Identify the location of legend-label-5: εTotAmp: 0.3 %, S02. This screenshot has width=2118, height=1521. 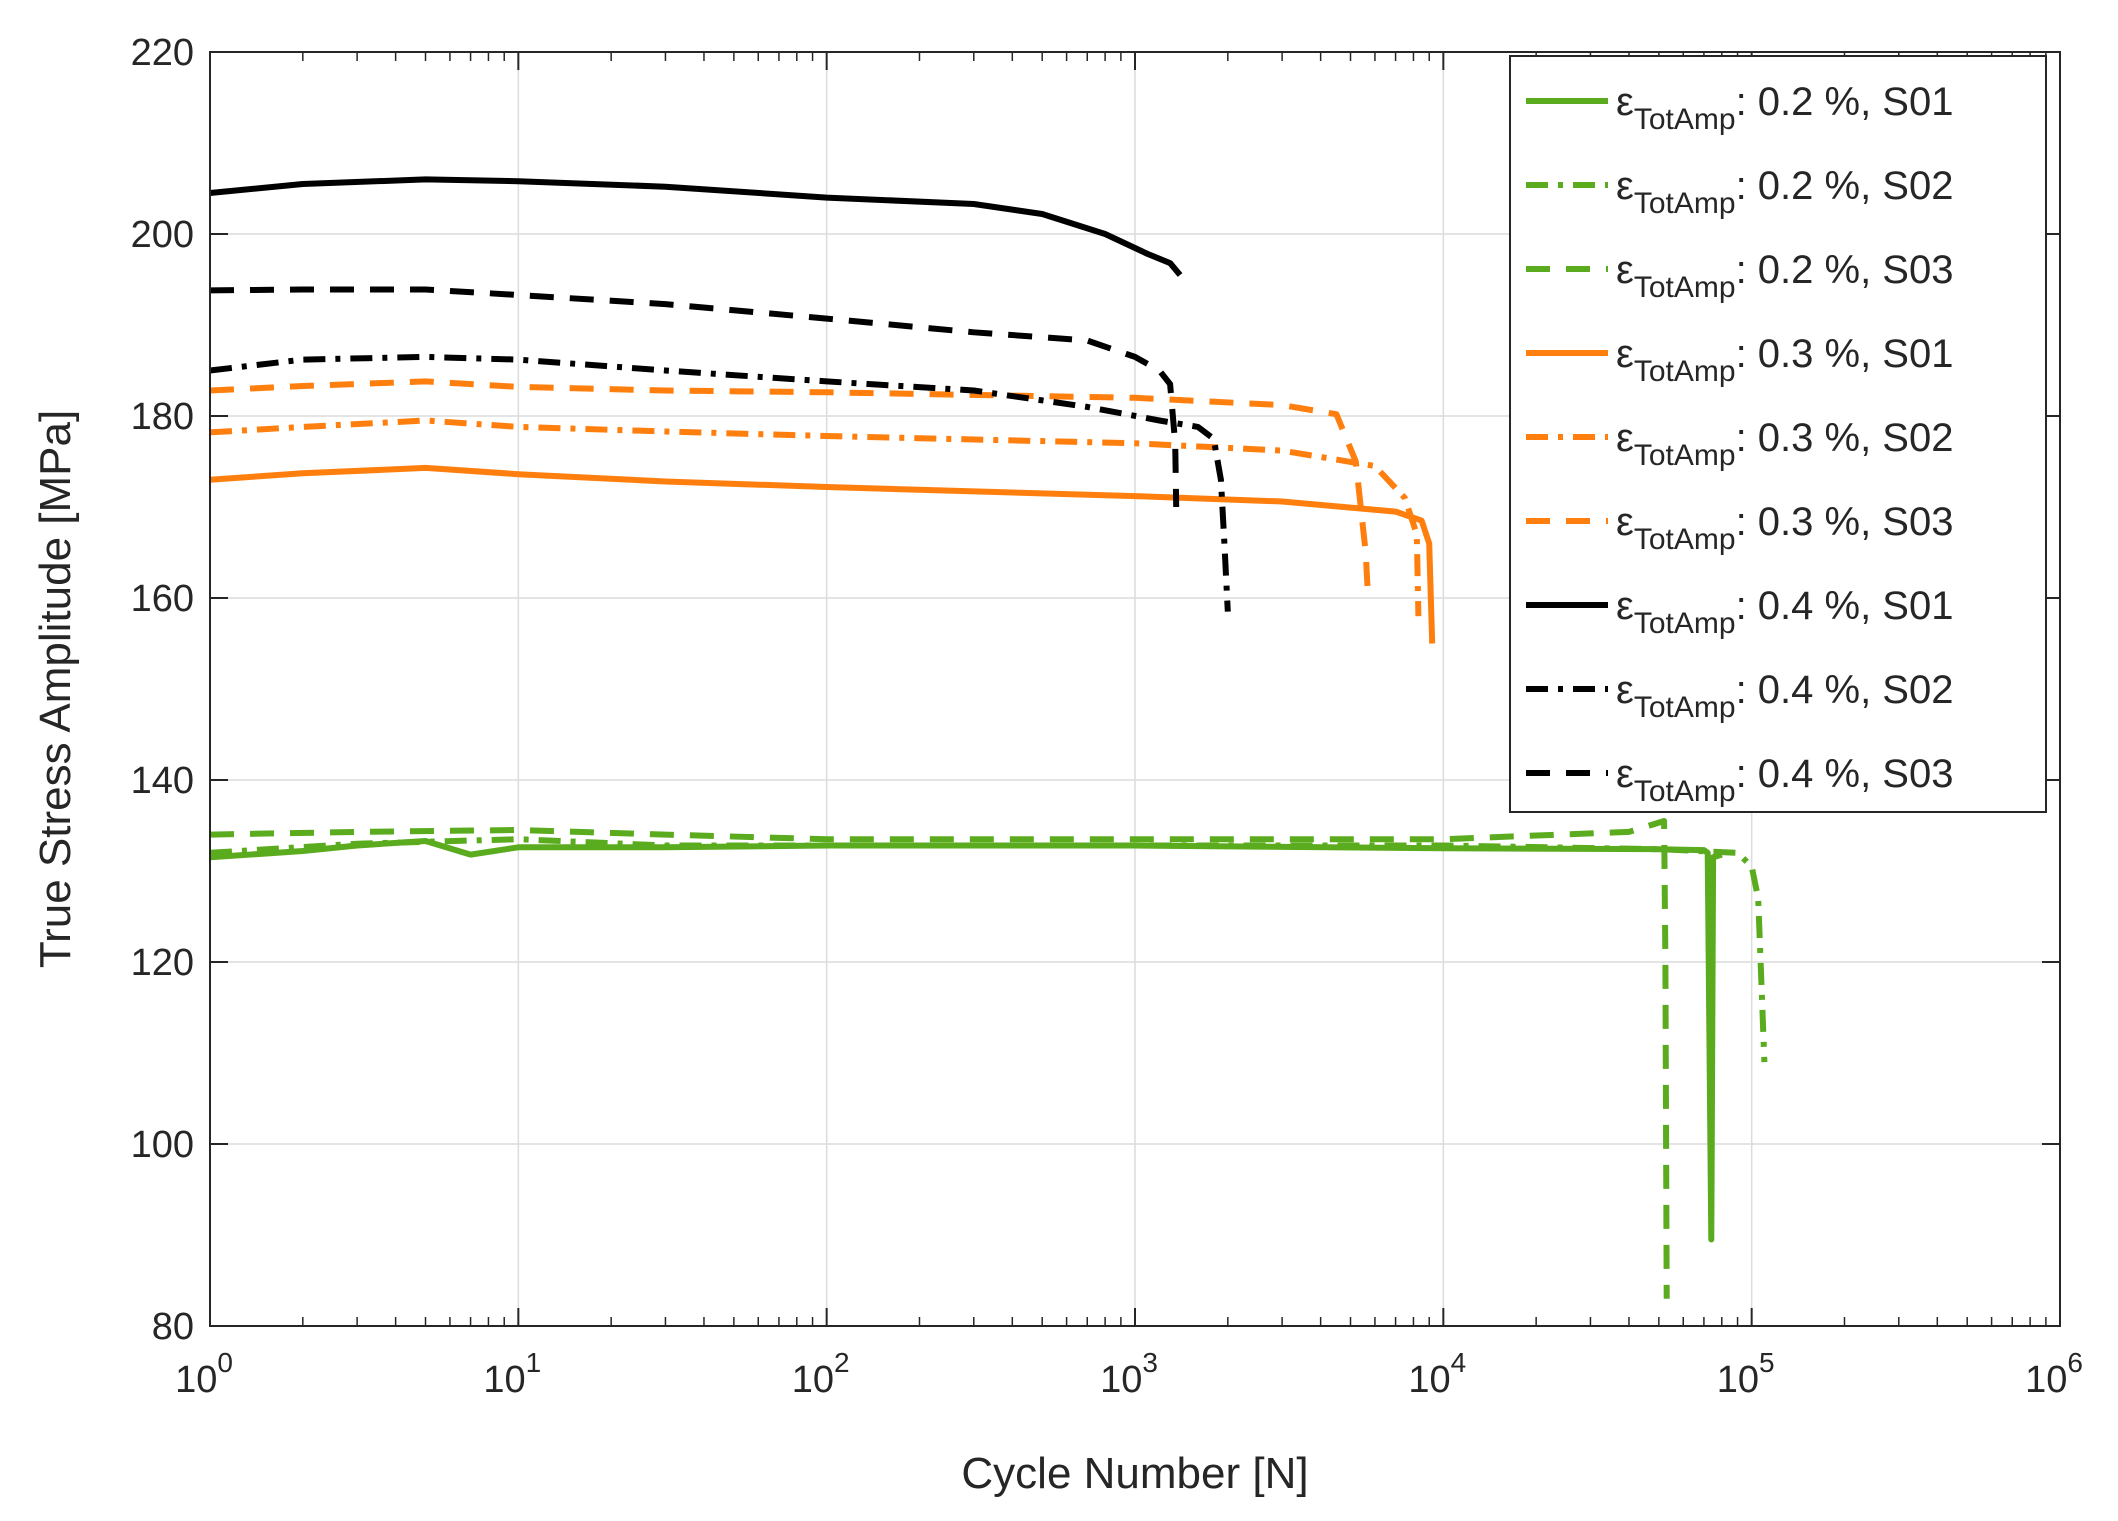
(1784, 444).